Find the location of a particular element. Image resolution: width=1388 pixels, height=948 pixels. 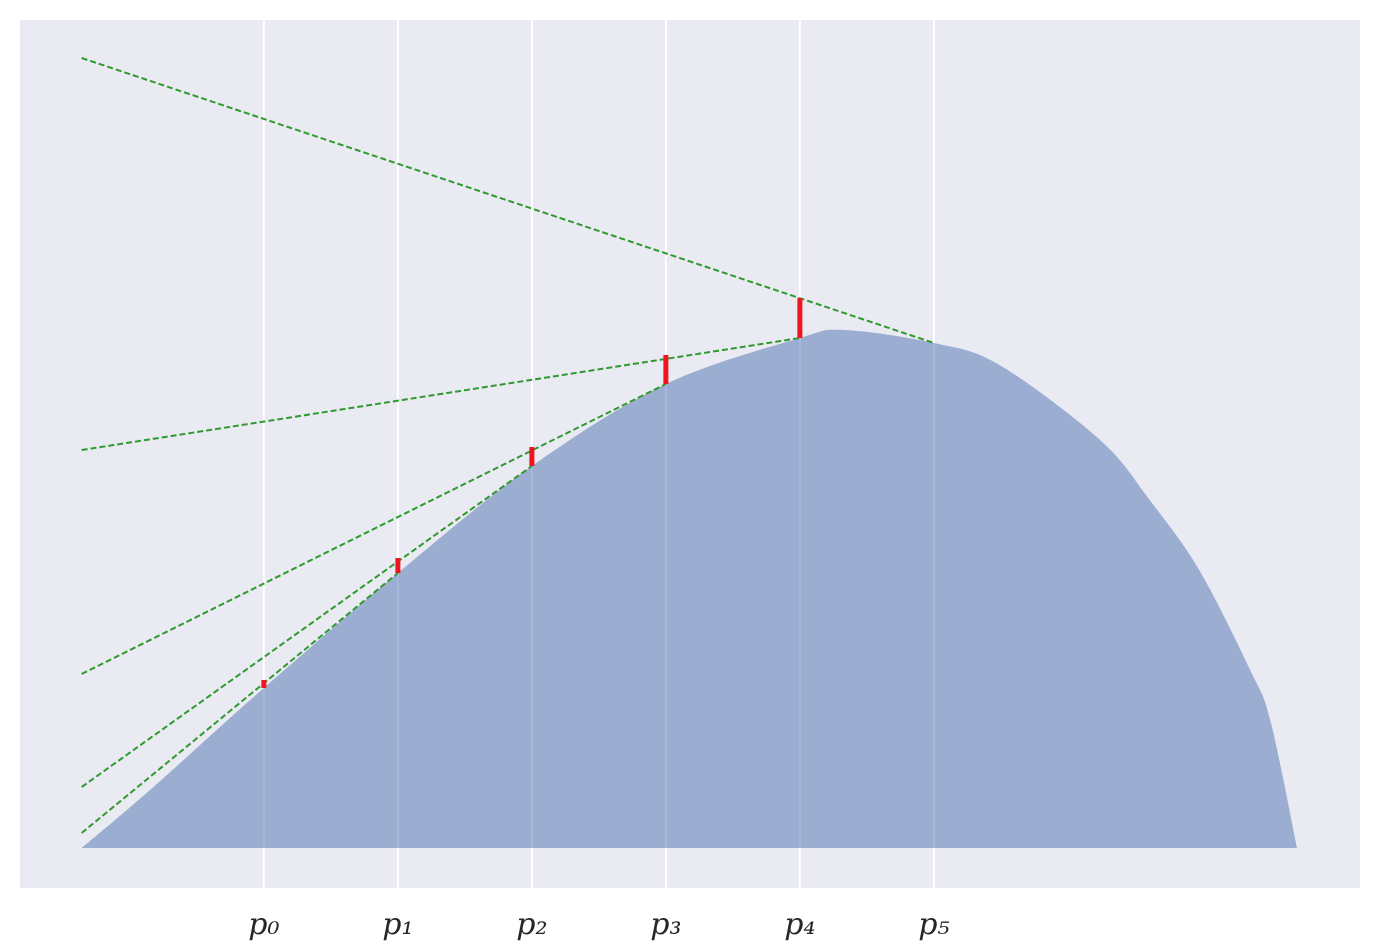

x-tick-label: p₃ is located at coordinates (665, 924).